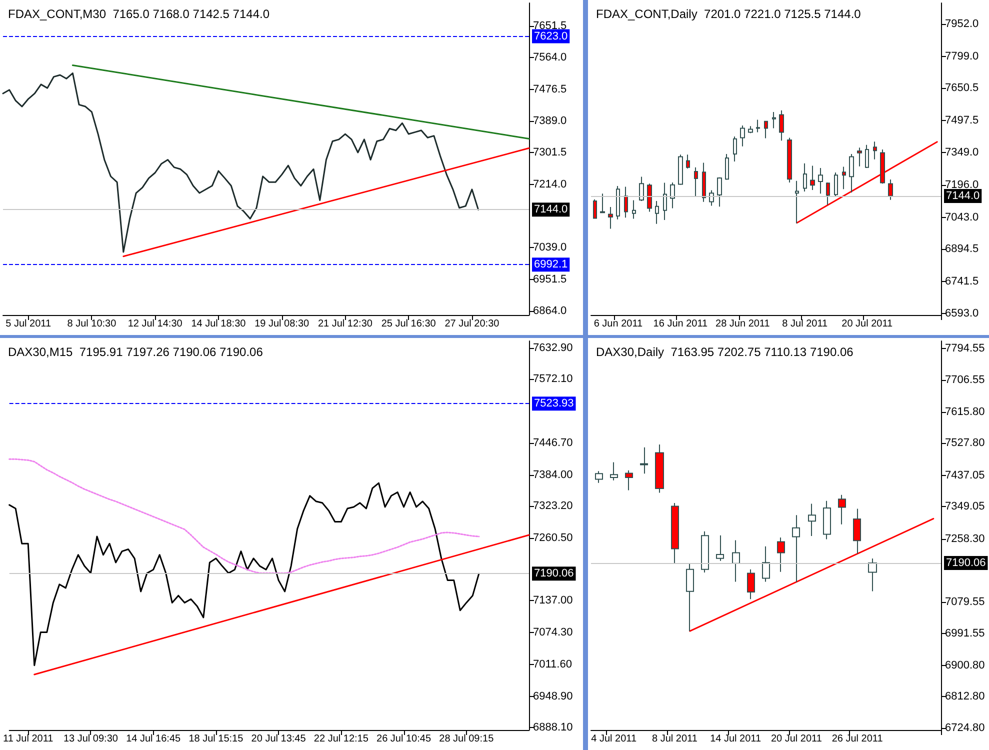 This screenshot has height=750, width=989. What do you see at coordinates (92, 324) in the screenshot?
I see `x-tick-label: 8 Jul 10:30` at bounding box center [92, 324].